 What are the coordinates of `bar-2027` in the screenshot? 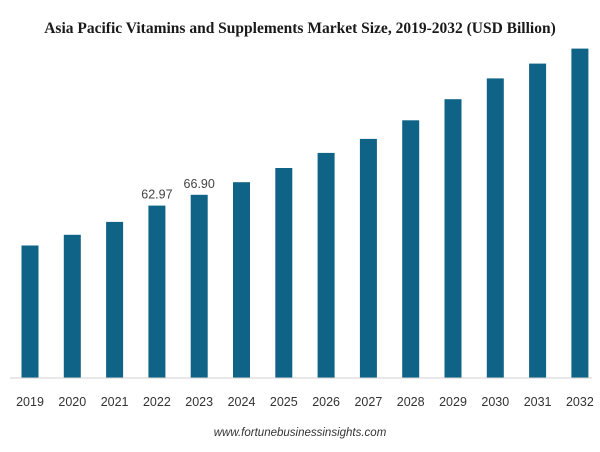 It's located at (368, 258).